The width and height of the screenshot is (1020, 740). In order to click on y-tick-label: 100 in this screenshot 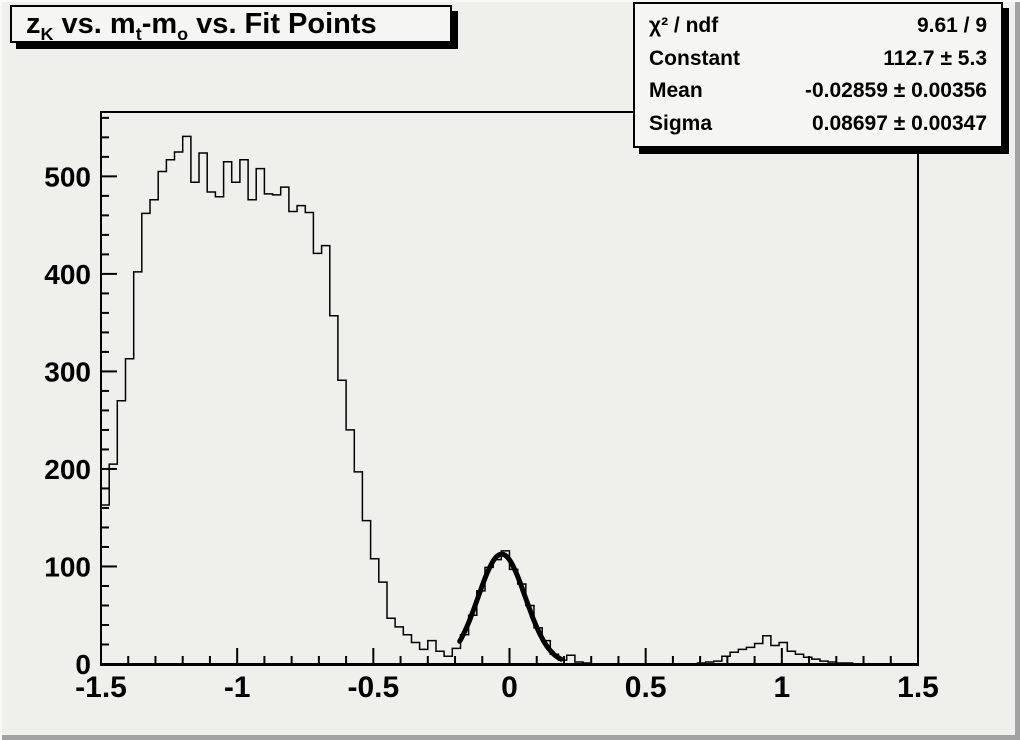, I will do `click(67, 566)`.